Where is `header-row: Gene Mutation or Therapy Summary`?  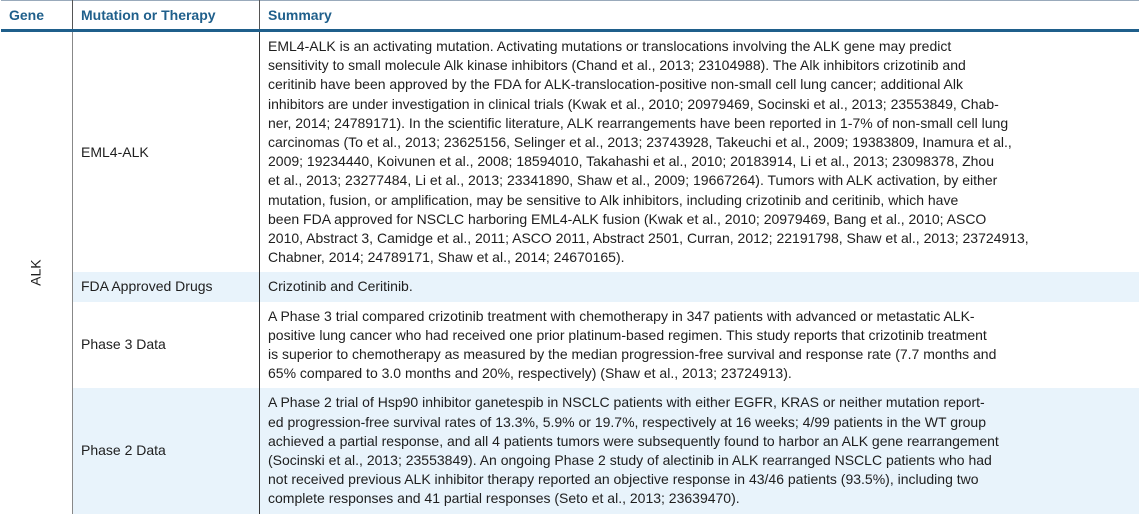
header-row: Gene Mutation or Therapy Summary is located at coordinates (570, 16).